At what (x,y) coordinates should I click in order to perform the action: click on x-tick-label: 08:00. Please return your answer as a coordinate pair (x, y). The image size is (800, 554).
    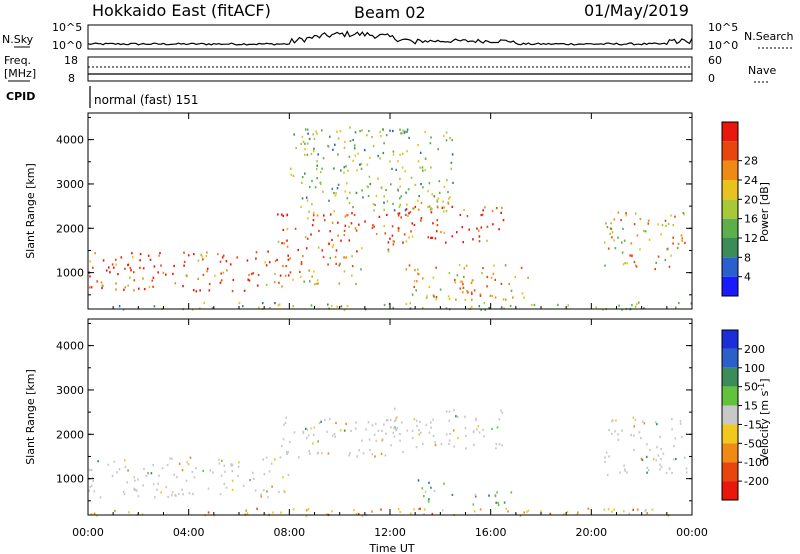
    Looking at the image, I should click on (289, 532).